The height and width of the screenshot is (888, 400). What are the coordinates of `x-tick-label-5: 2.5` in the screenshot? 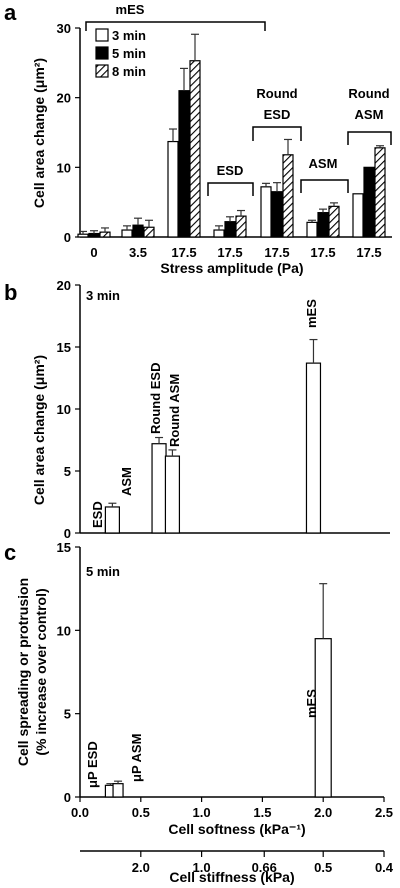 It's located at (384, 812).